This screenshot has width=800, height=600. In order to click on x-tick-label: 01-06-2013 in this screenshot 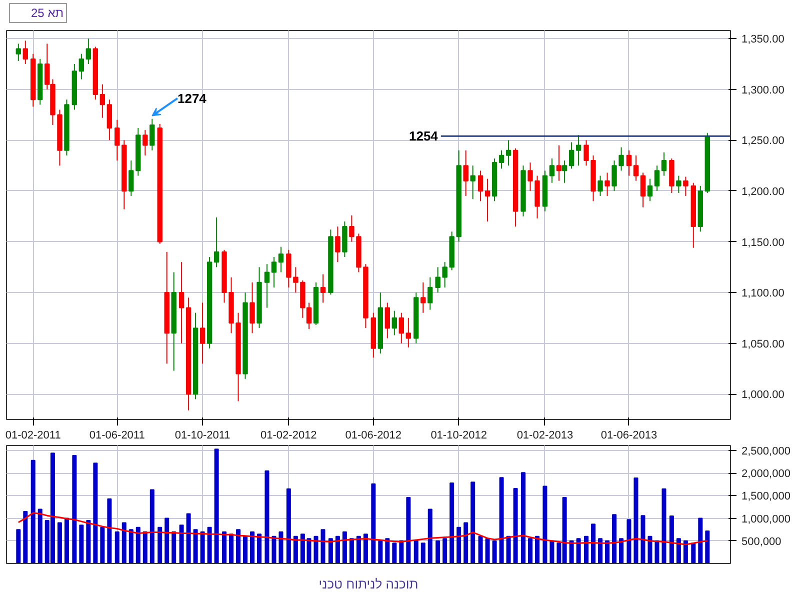, I will do `click(629, 436)`.